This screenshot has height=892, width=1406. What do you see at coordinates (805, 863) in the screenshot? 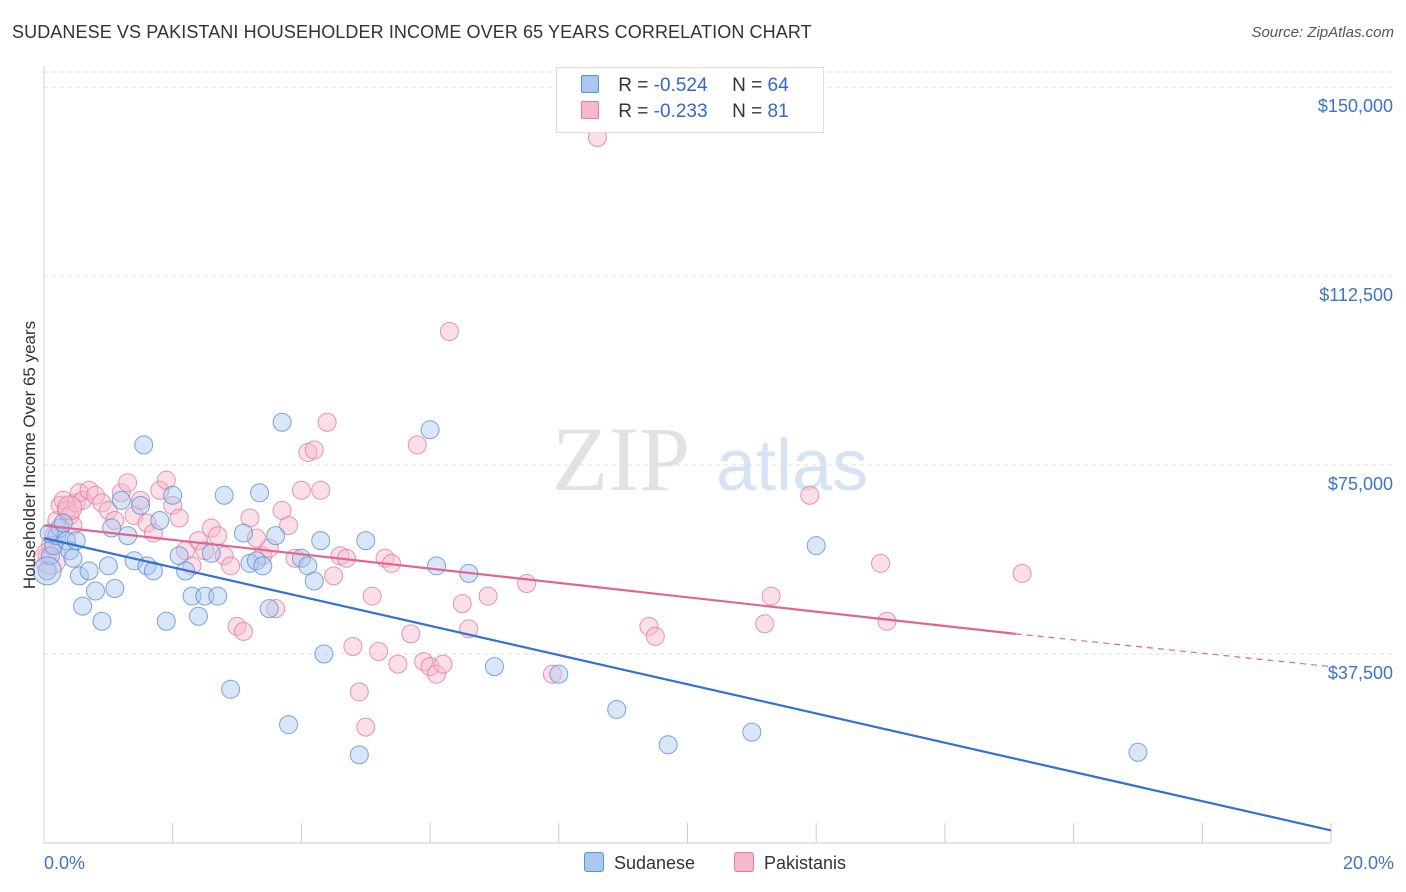
I see `bottom-legend-pakistanis-label: Pakistanis` at bounding box center [805, 863].